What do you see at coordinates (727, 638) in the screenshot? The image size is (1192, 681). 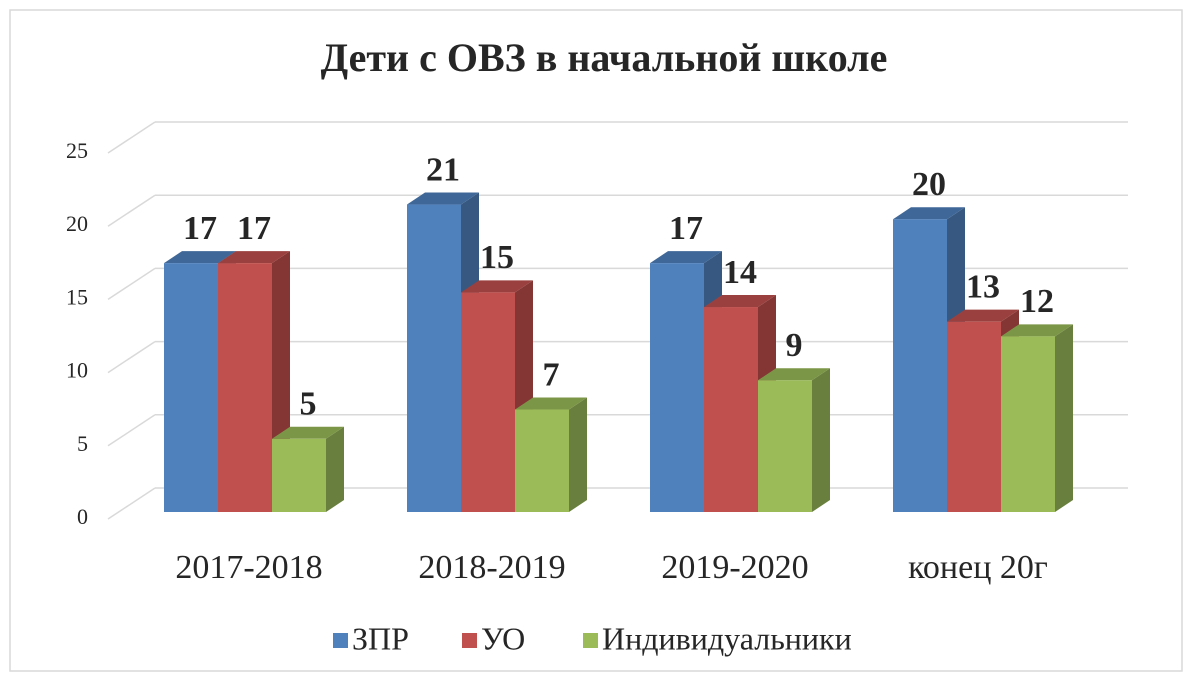 I see `legend-label: Индивидуальники` at bounding box center [727, 638].